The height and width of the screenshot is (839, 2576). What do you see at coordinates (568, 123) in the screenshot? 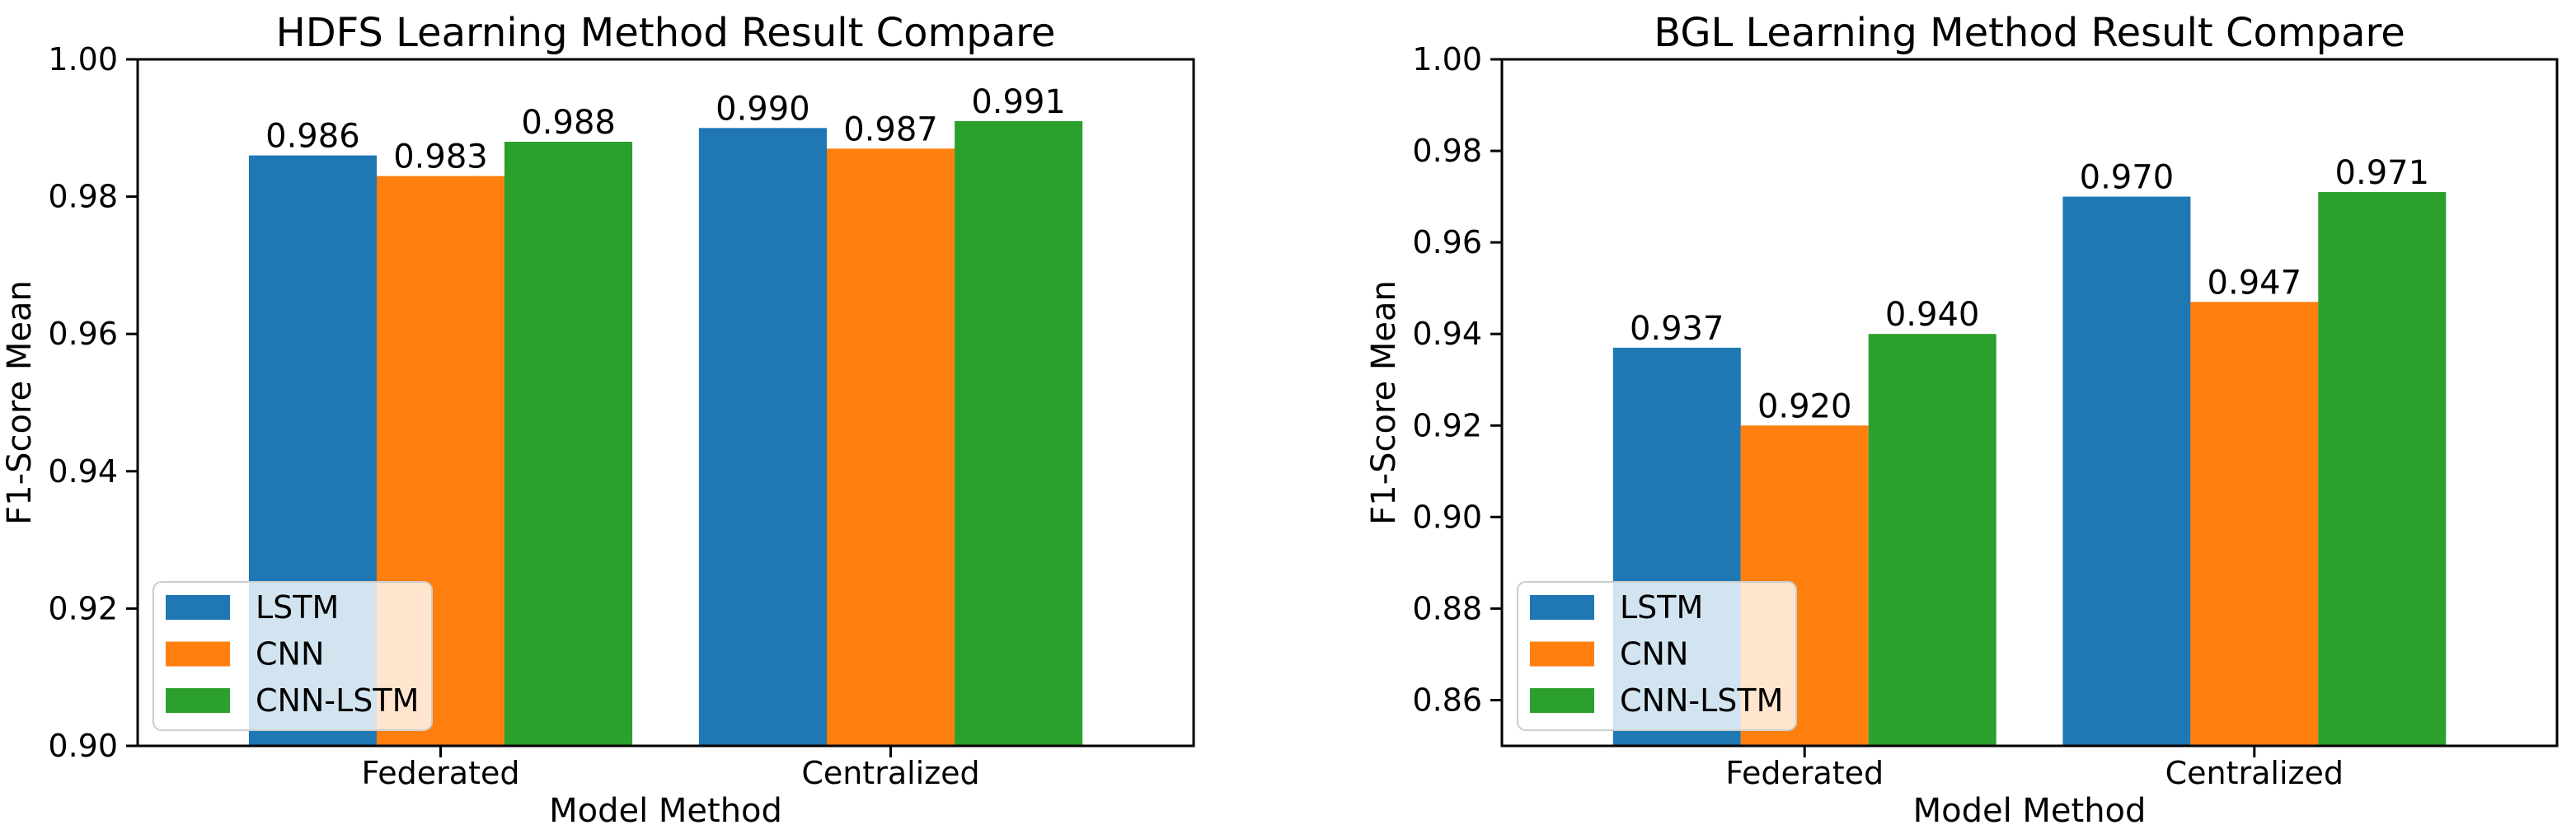
I see `bar-value-label: 0.988` at bounding box center [568, 123].